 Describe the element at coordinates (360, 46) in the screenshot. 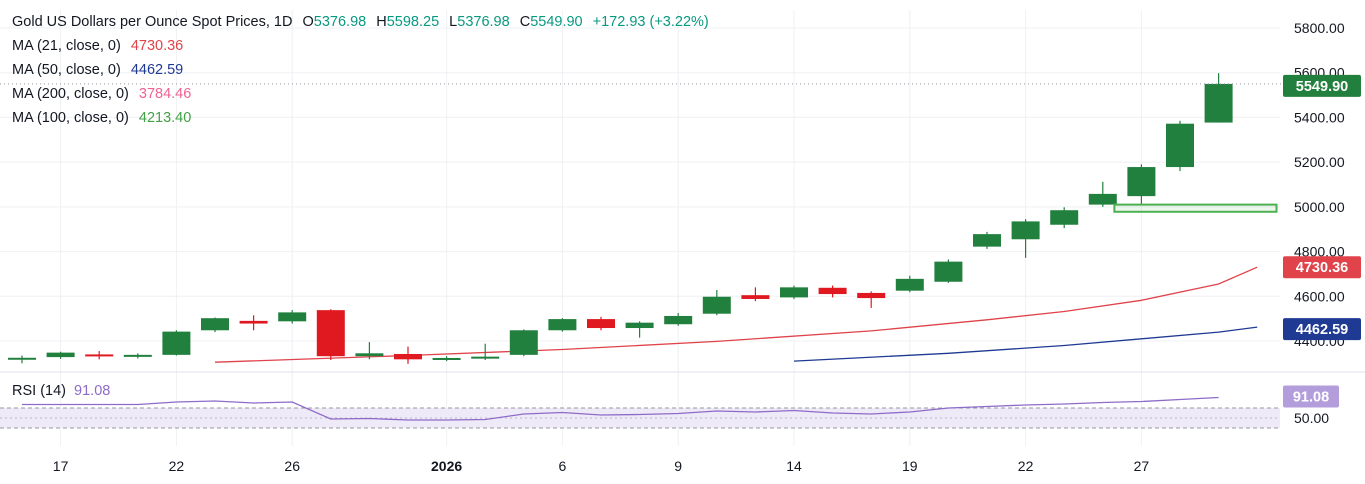

I see `legend-ma21: MA (21, close, 0) 4730.36` at that location.